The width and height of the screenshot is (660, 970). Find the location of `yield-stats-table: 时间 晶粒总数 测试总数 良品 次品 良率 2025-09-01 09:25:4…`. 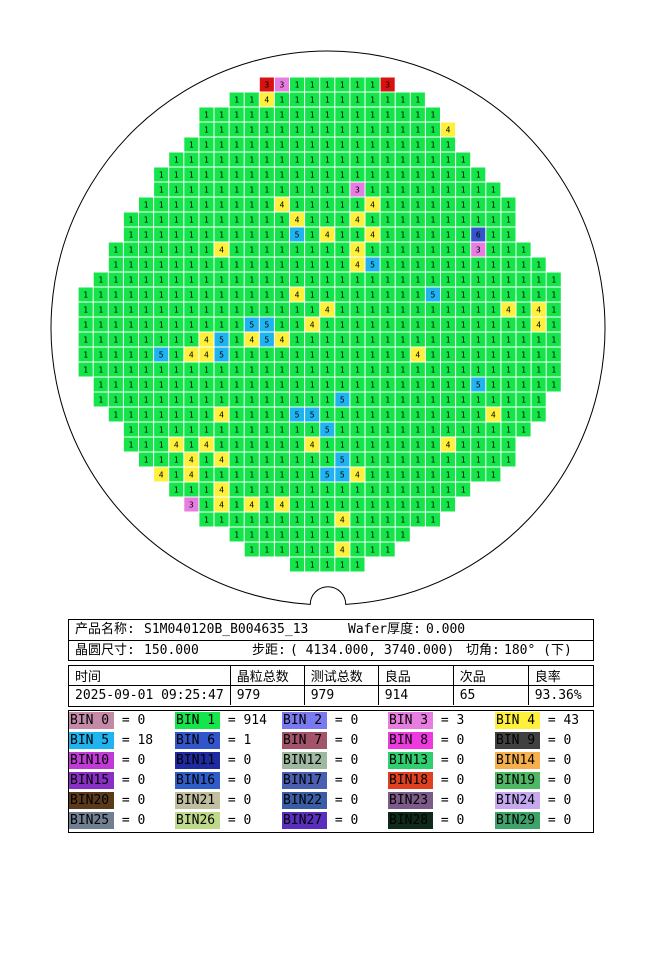

yield-stats-table: 时间 晶粒总数 测试总数 良品 次品 良率 2025-09-01 09:25:4… is located at coordinates (331, 685).